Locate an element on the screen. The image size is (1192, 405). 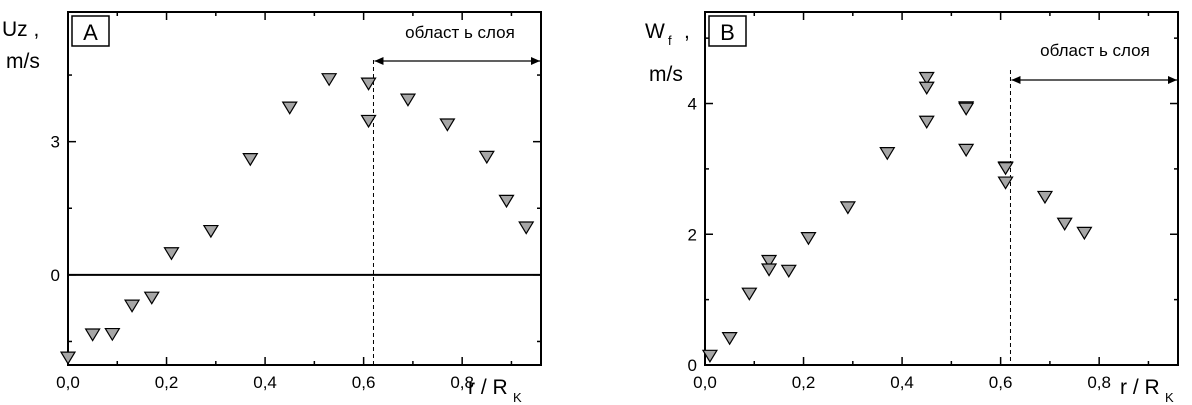
panel-b-layer-annotation: област ь слоя is located at coordinates (1095, 50).